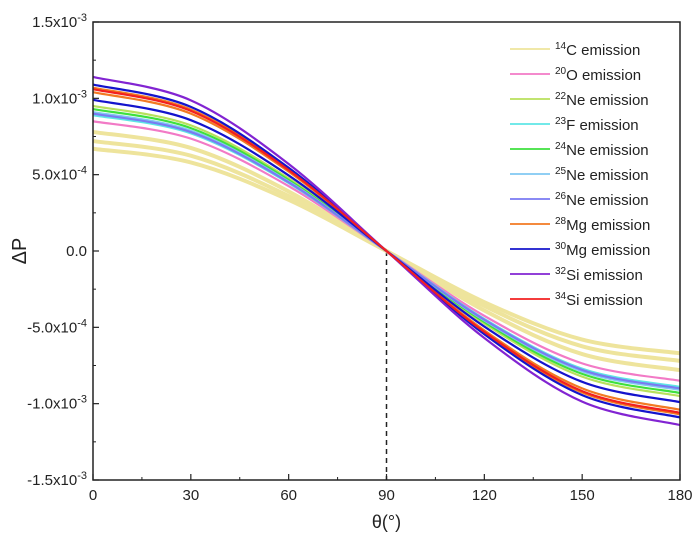  Describe the element at coordinates (93, 495) in the screenshot. I see `x-tick-label: 0` at that location.